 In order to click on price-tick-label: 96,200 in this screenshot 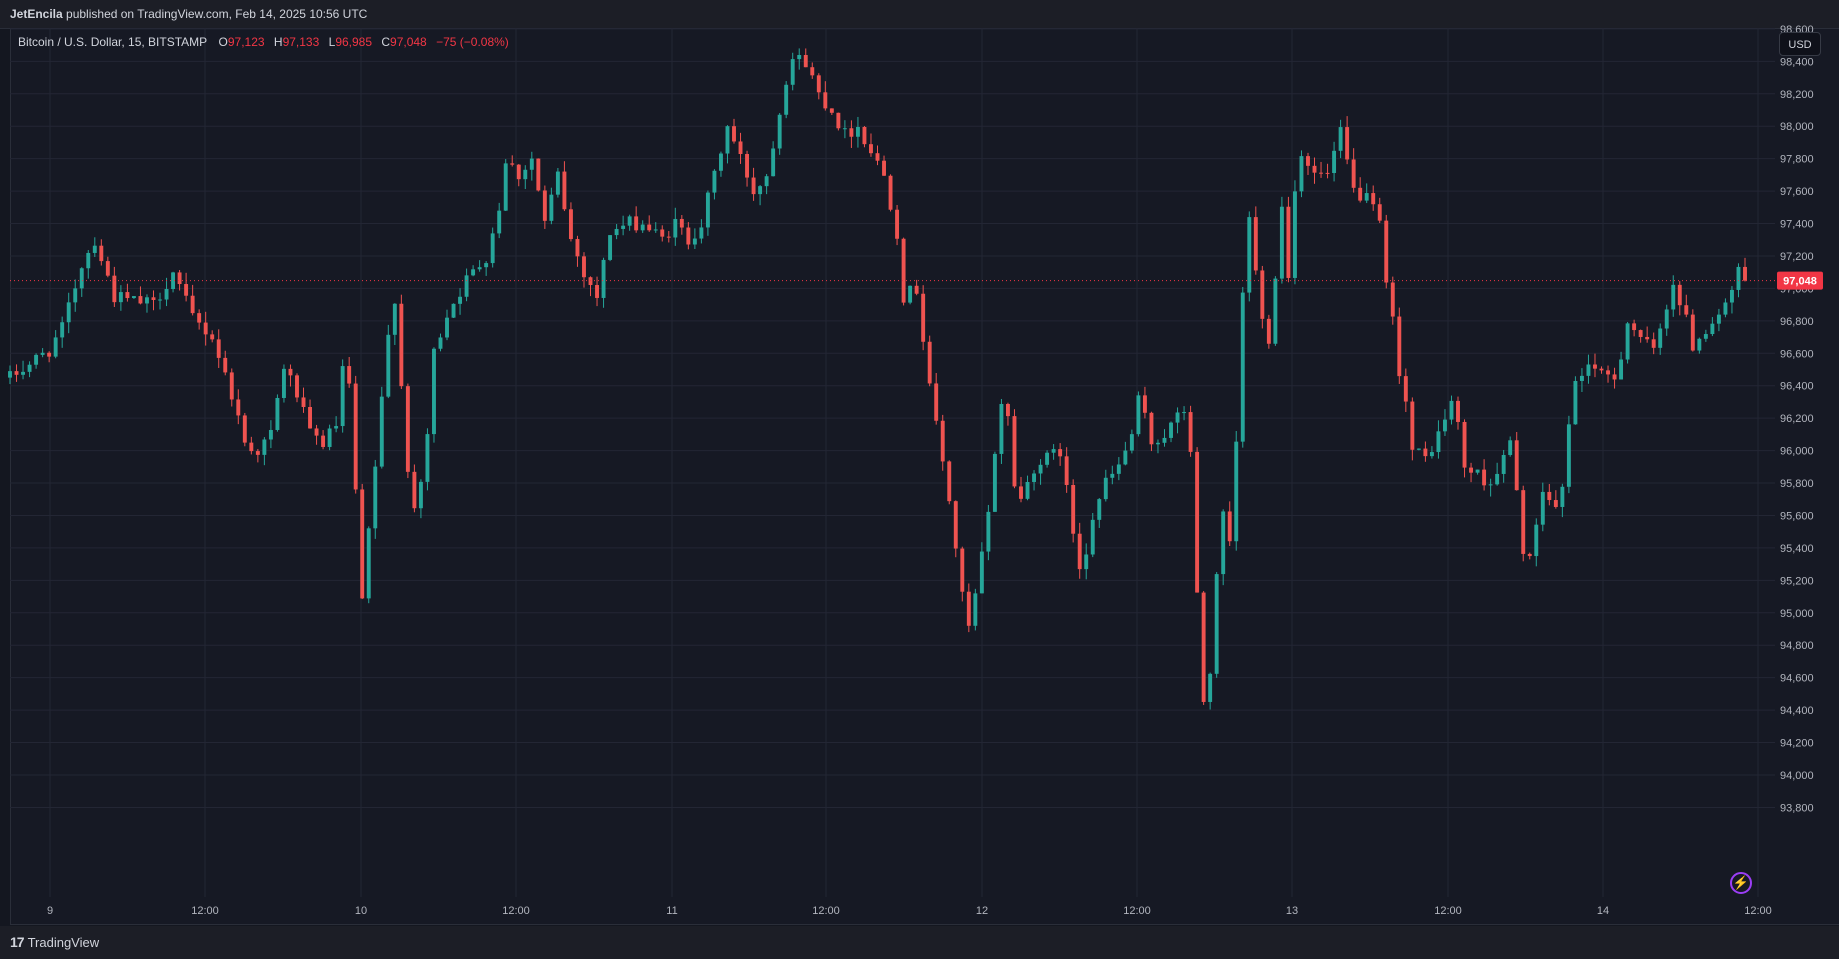, I will do `click(1797, 419)`.